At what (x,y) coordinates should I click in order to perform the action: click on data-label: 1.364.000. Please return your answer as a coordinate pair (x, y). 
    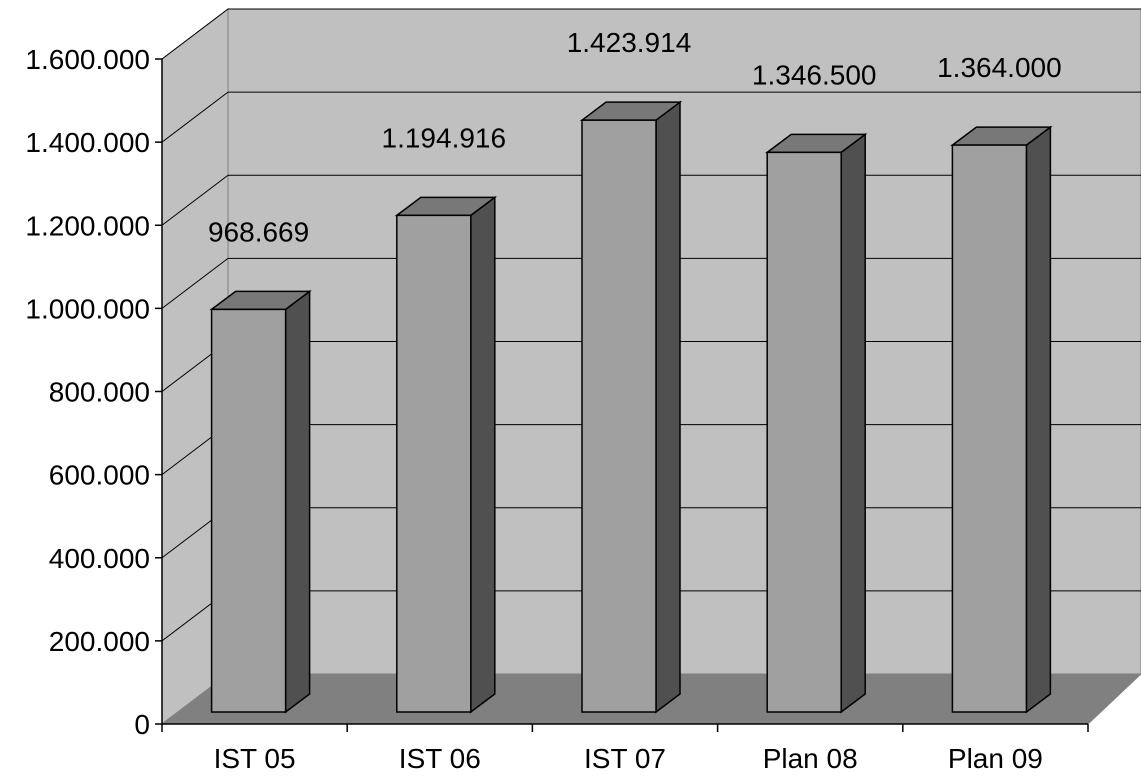
    Looking at the image, I should click on (999, 67).